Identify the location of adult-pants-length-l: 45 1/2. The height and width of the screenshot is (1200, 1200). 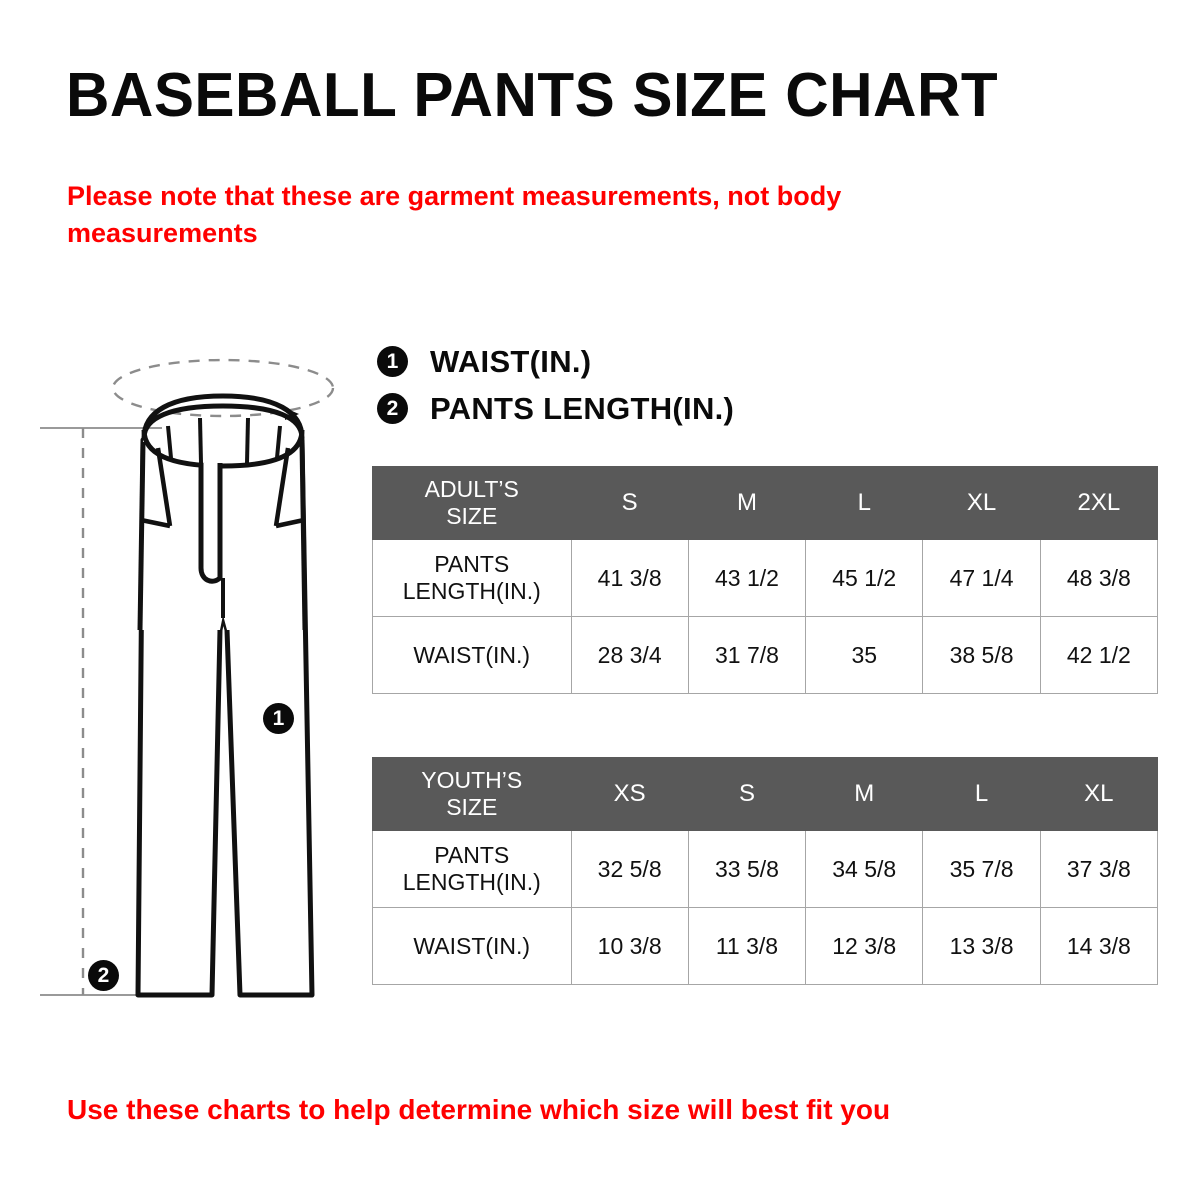
(864, 578).